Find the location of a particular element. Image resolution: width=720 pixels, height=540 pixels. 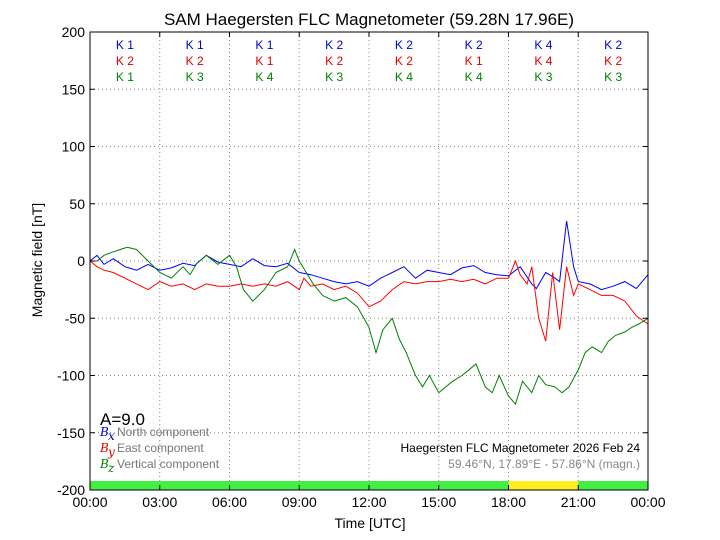

legend-label: Vertical component is located at coordinates (168, 464).